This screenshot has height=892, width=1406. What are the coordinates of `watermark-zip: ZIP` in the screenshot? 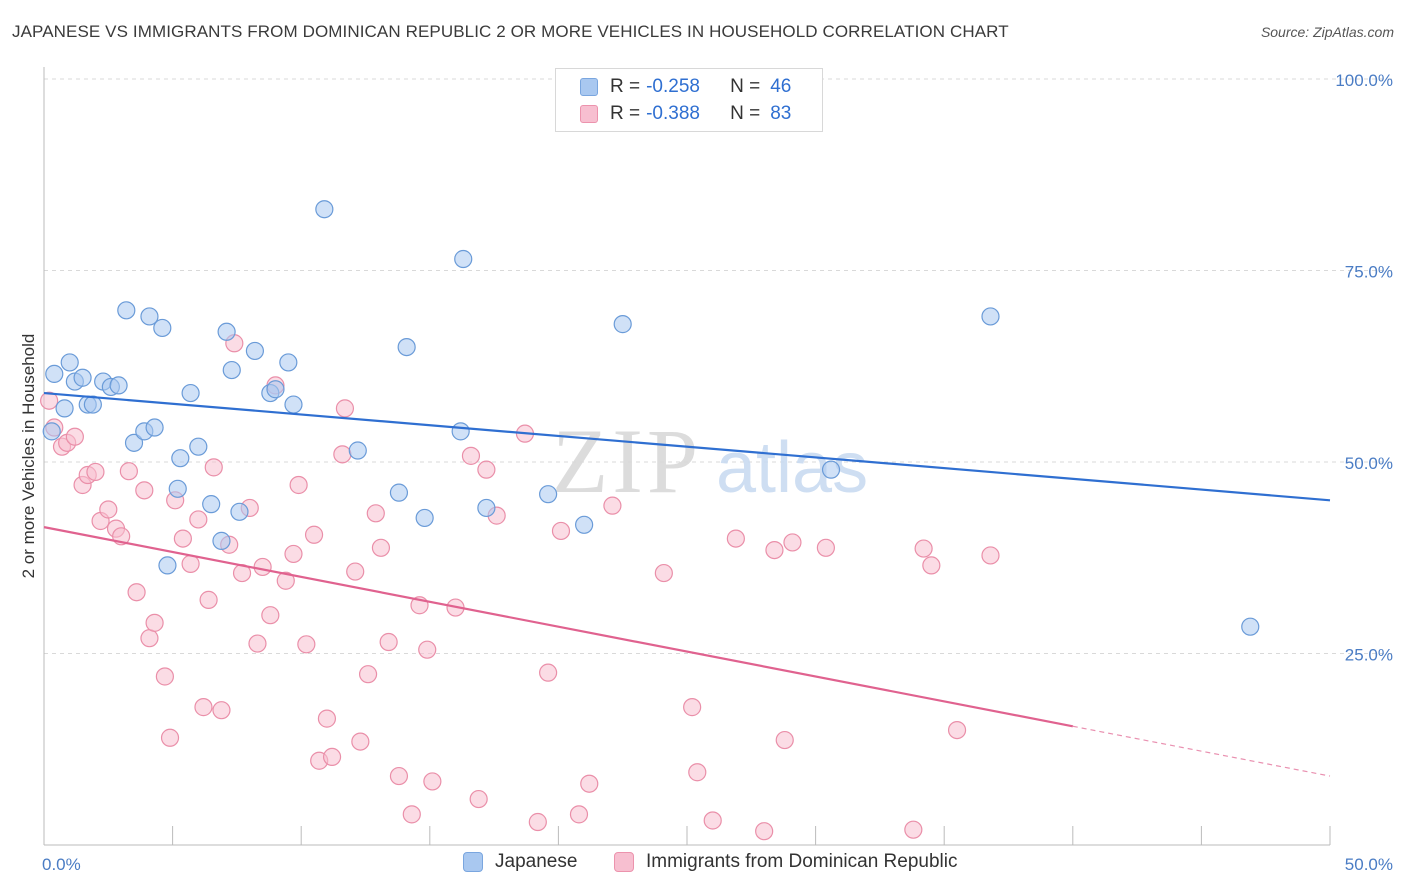 It's located at (627, 461).